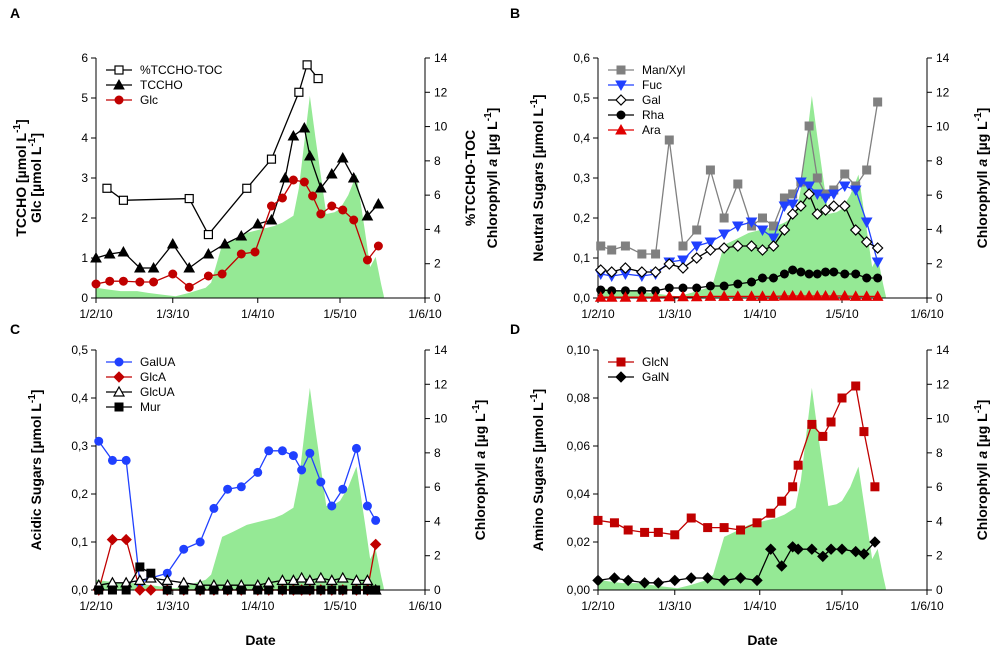 This screenshot has height=652, width=1000. Describe the element at coordinates (84, 298) in the screenshot. I see `left-tick-label: 0` at that location.